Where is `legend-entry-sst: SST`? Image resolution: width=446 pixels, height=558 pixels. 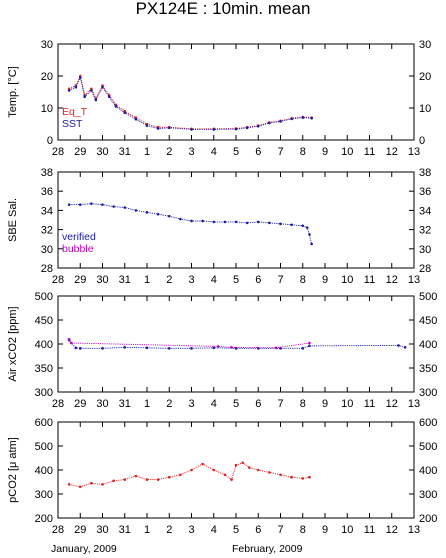 legend-entry-sst: SST is located at coordinates (72, 124).